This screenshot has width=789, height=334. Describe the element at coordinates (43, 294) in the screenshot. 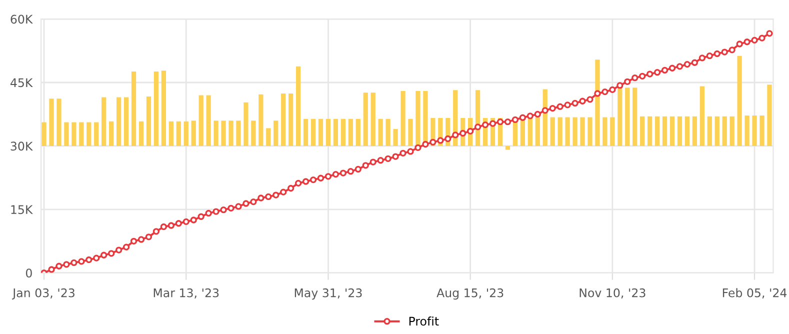

I see `x-tick-label: Jan 03, '23` at that location.